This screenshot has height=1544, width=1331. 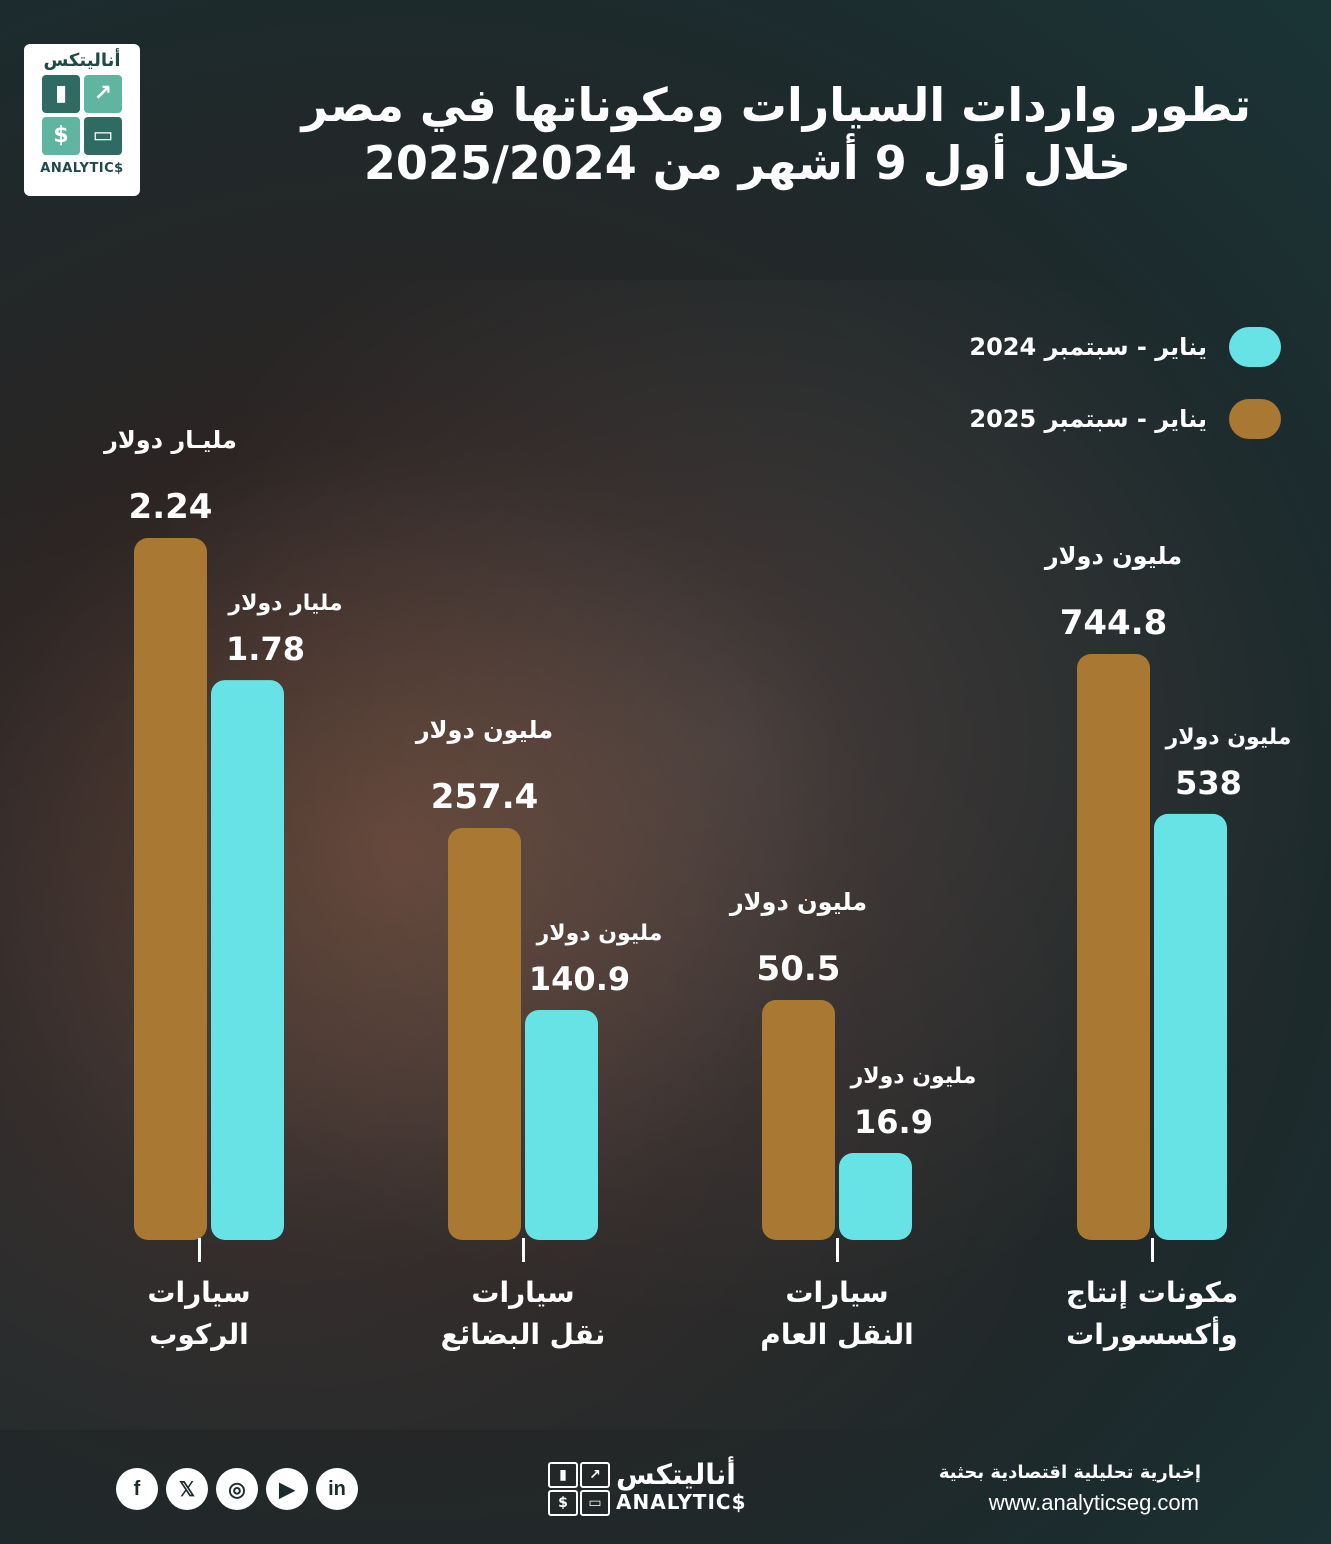 I want to click on x-icon: 𝕏, so click(x=187, y=1489).